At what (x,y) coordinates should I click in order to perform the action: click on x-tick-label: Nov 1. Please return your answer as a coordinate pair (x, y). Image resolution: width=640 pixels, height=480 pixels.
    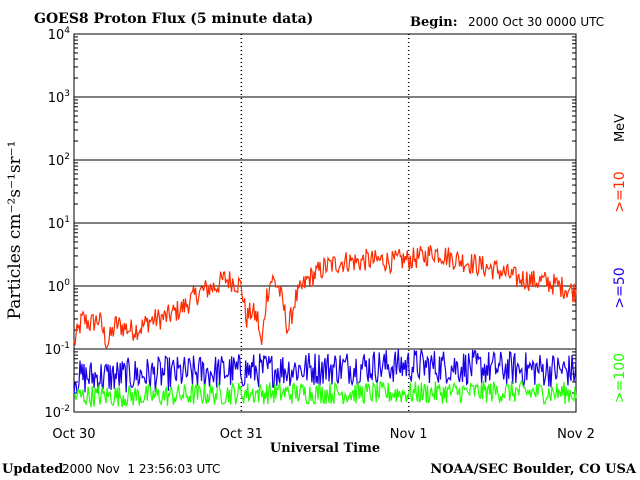
    Looking at the image, I should click on (409, 434).